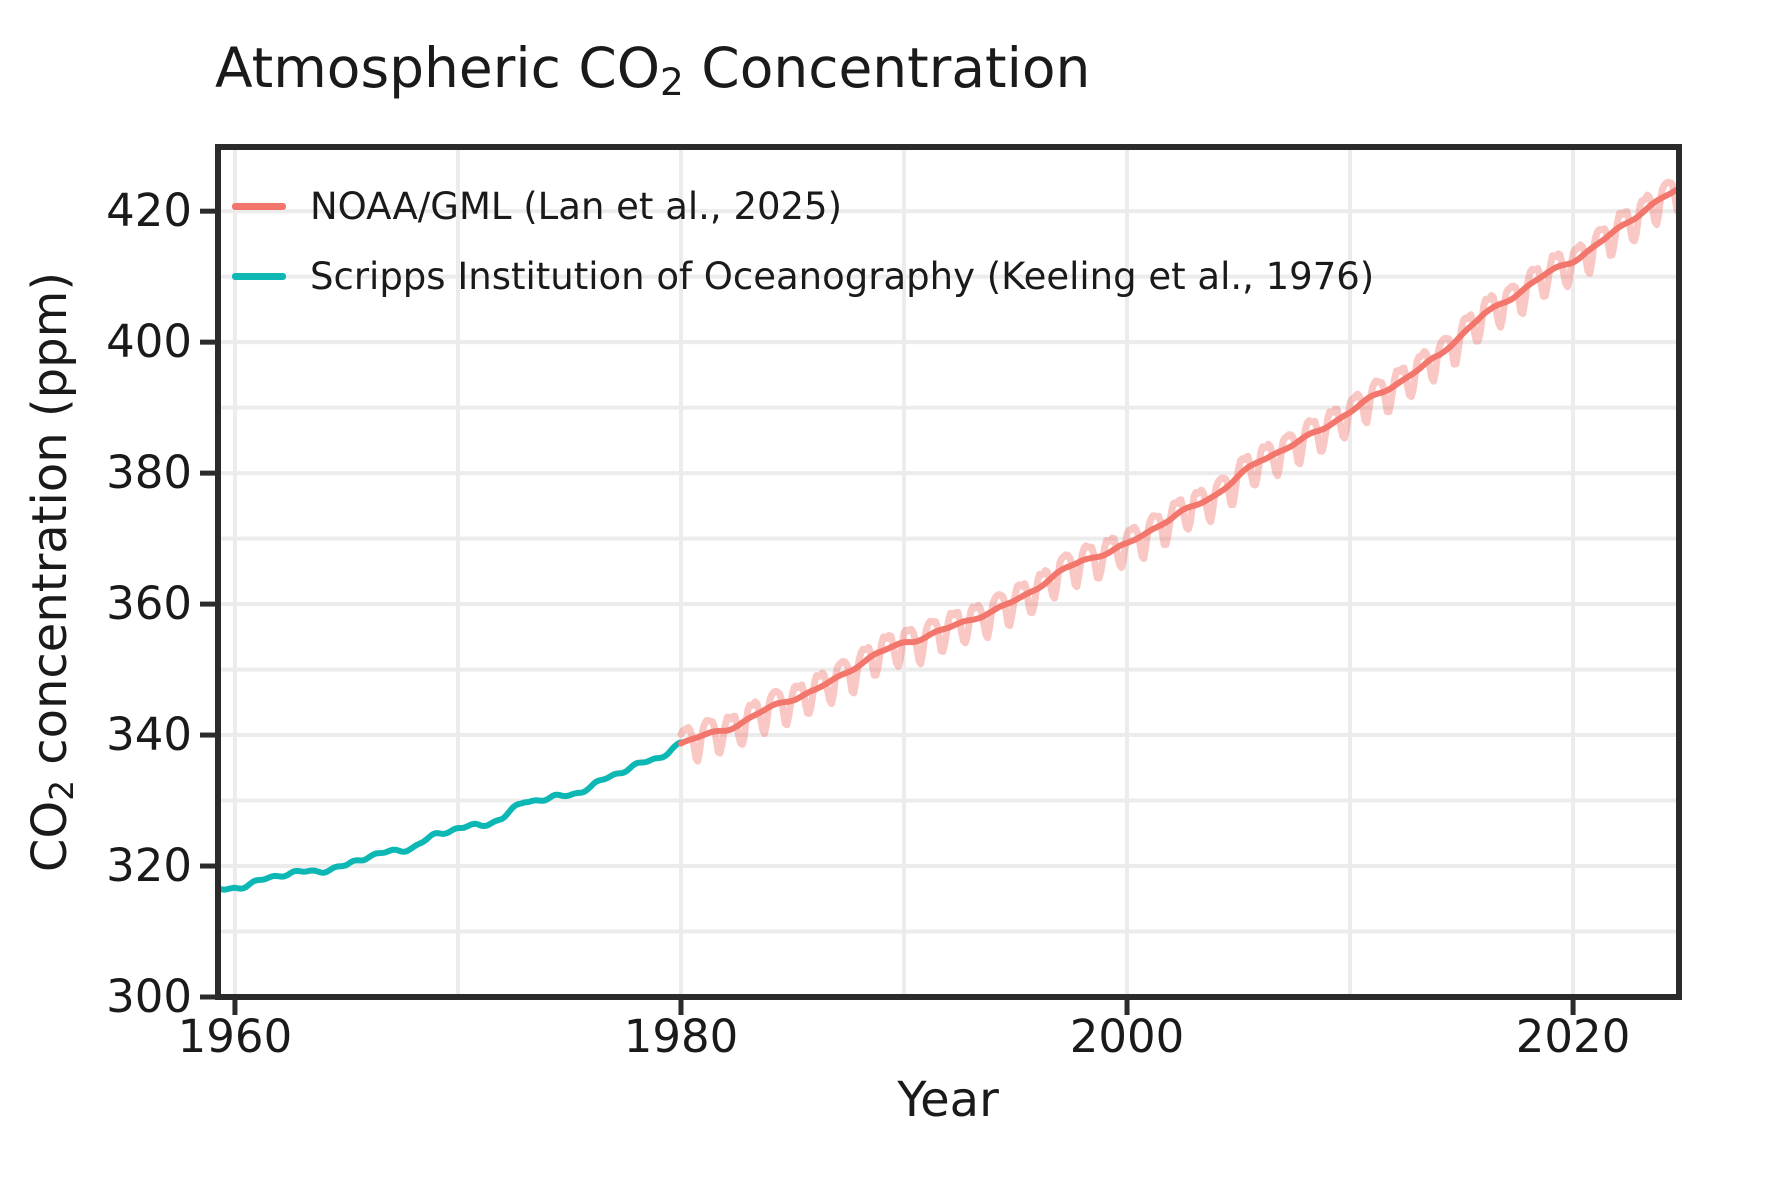 The image size is (1771, 1181). What do you see at coordinates (259, 206) in the screenshot?
I see `noaa-line-swatch` at bounding box center [259, 206].